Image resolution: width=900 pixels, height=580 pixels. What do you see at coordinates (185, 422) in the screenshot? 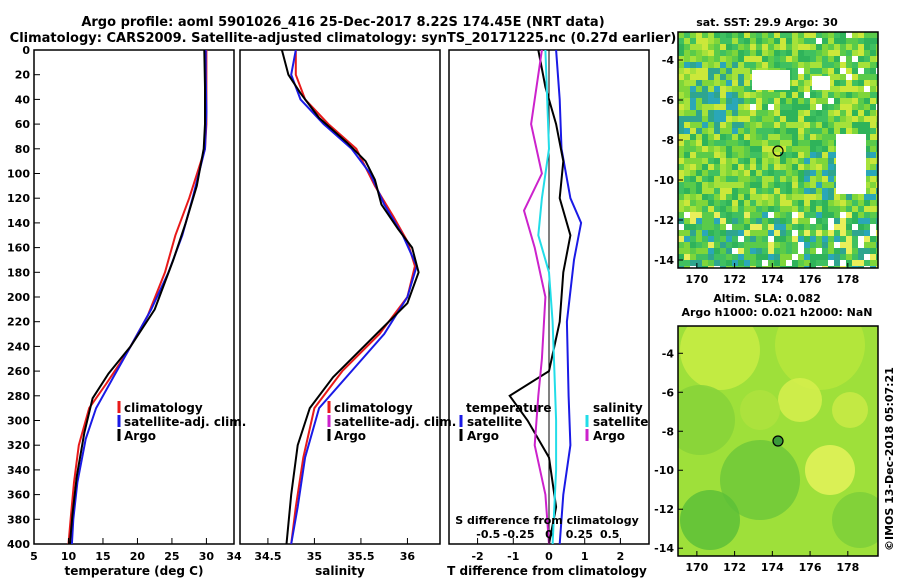
I see `legend-satellite: satellite-adj. clim.` at bounding box center [185, 422].